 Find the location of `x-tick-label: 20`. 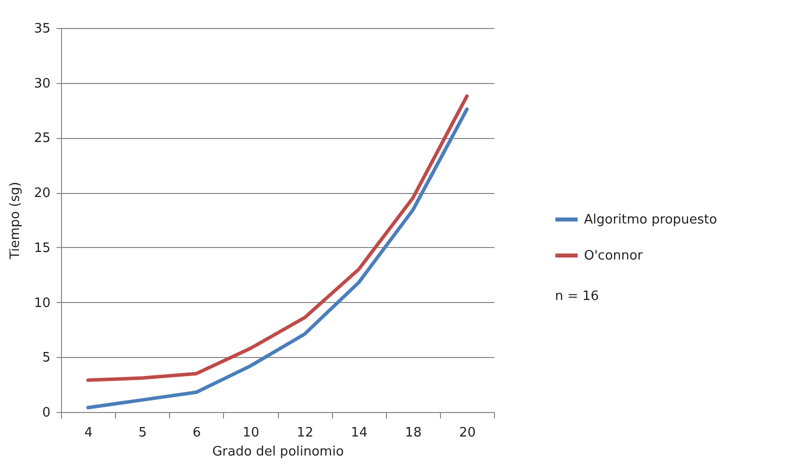

x-tick-label: 20 is located at coordinates (467, 433).